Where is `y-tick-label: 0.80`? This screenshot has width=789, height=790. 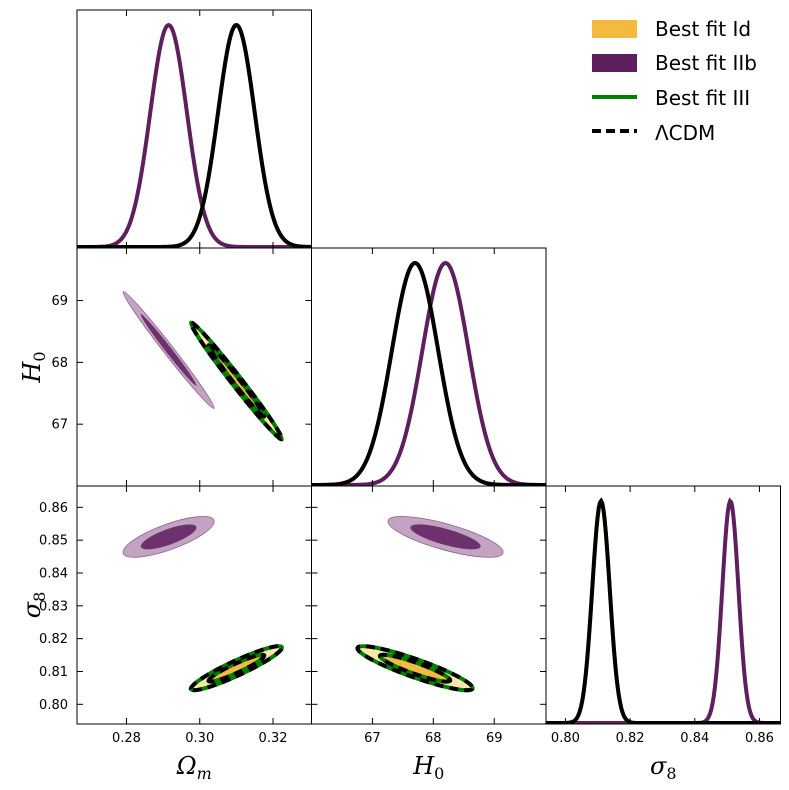
y-tick-label: 0.80 is located at coordinates (53, 705).